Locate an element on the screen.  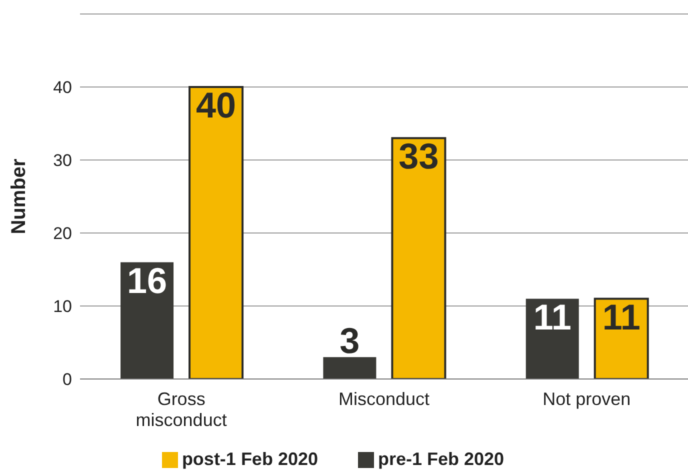
data-label: 33 is located at coordinates (418, 156).